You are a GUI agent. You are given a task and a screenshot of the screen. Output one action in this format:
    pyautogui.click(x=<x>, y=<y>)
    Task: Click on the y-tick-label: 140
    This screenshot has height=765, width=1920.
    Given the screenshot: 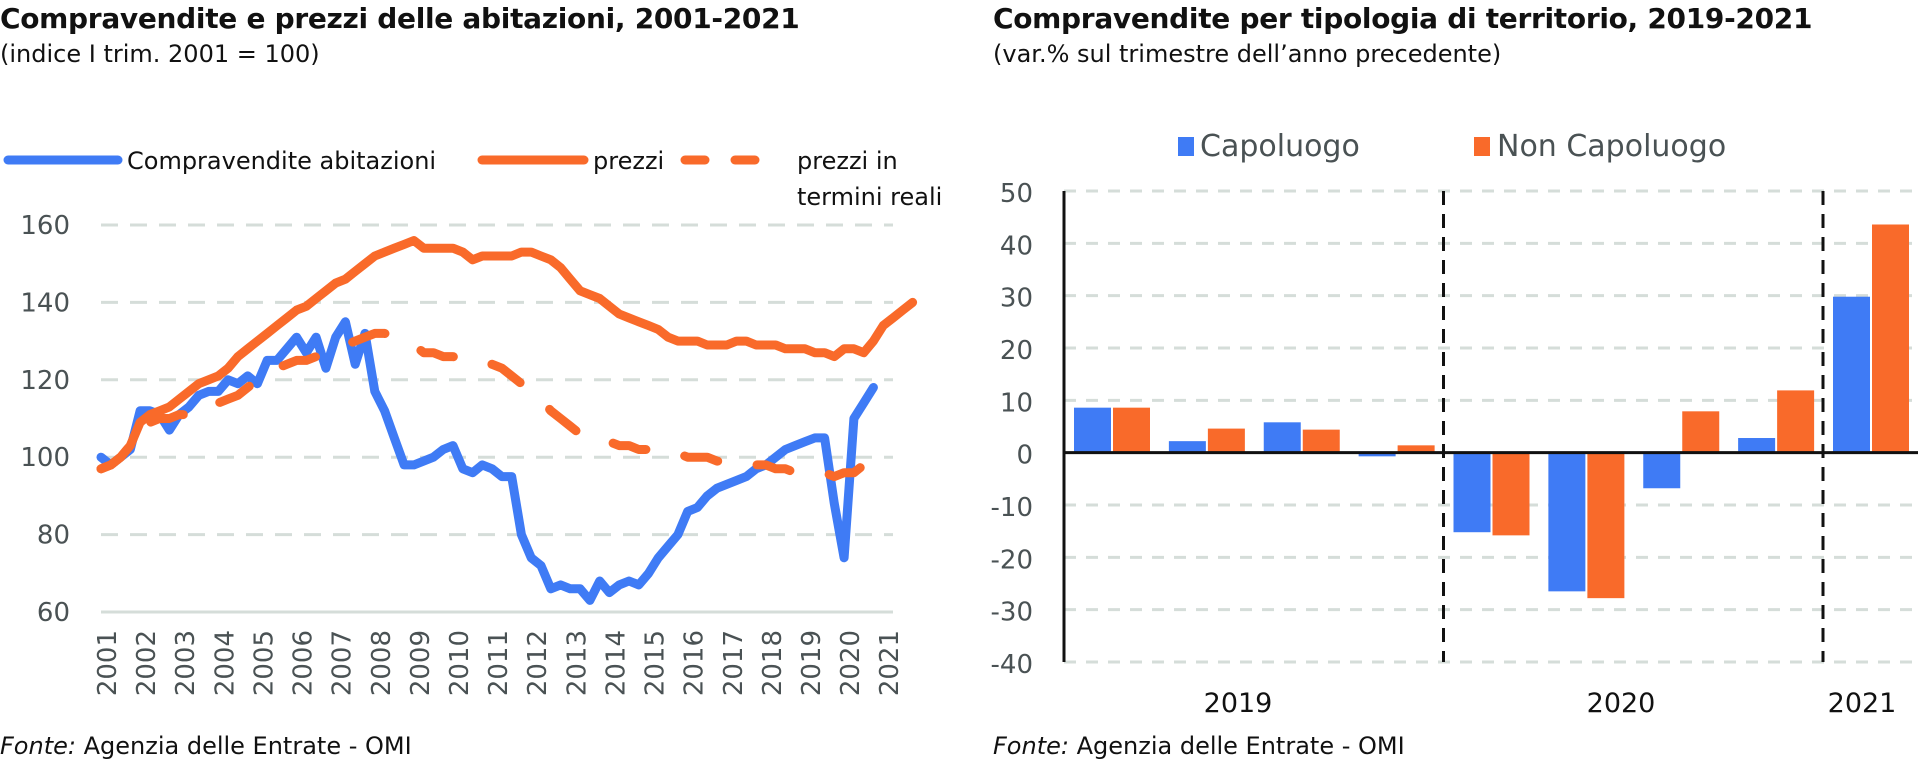 What is the action you would take?
    pyautogui.click(x=45, y=303)
    